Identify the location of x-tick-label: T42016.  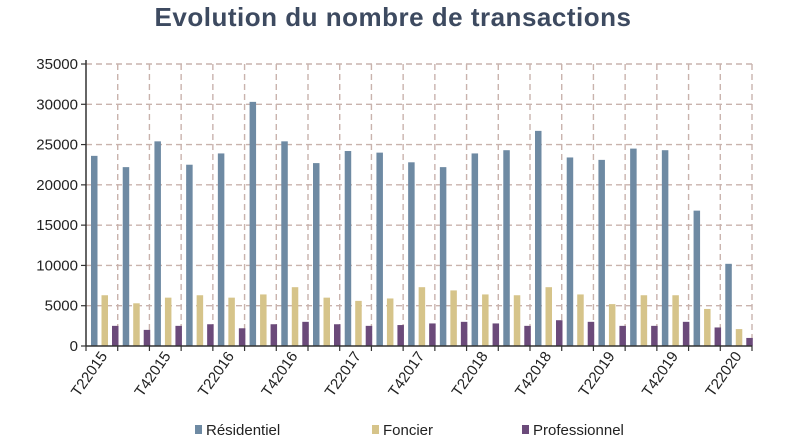
(279, 374).